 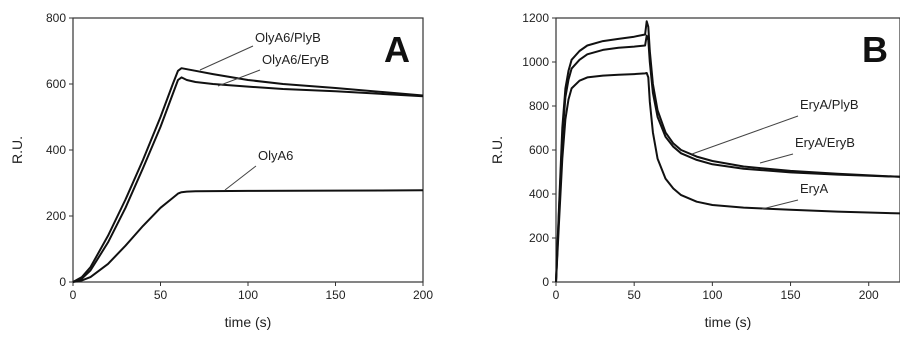 What do you see at coordinates (814, 188) in the screenshot?
I see `series-label: EryA` at bounding box center [814, 188].